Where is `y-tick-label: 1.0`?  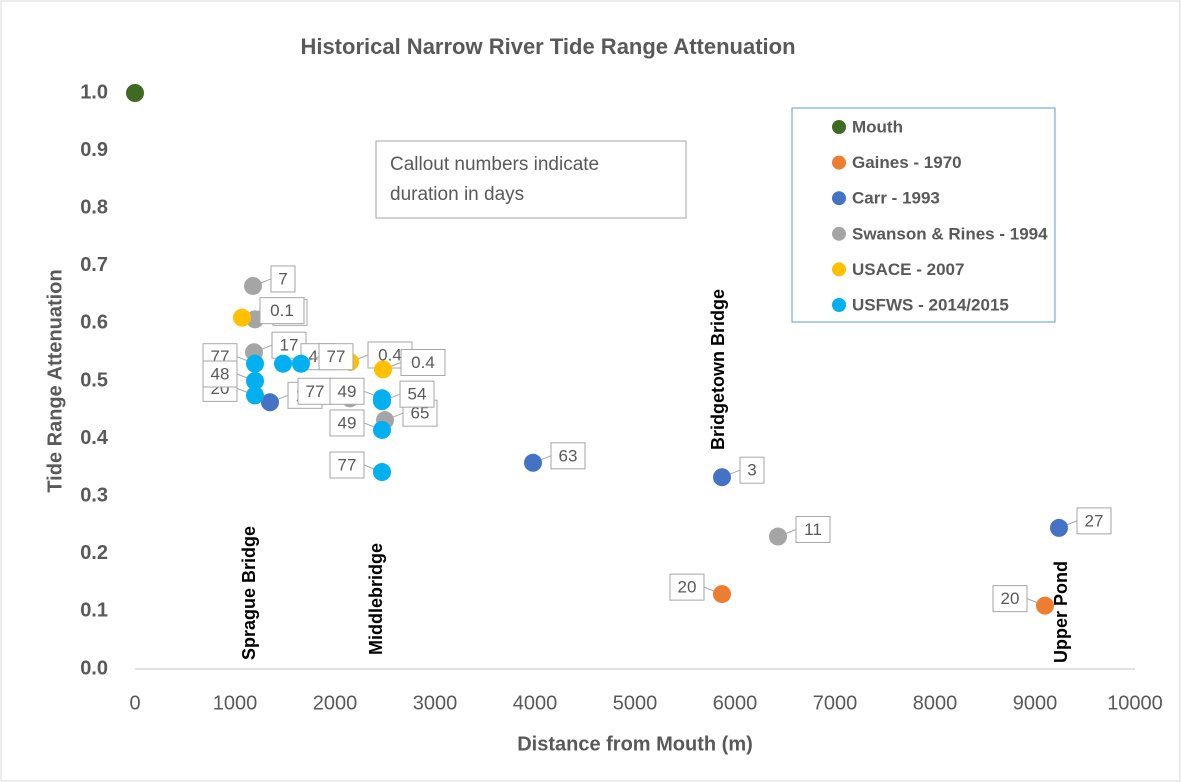 y-tick-label: 1.0 is located at coordinates (94, 92).